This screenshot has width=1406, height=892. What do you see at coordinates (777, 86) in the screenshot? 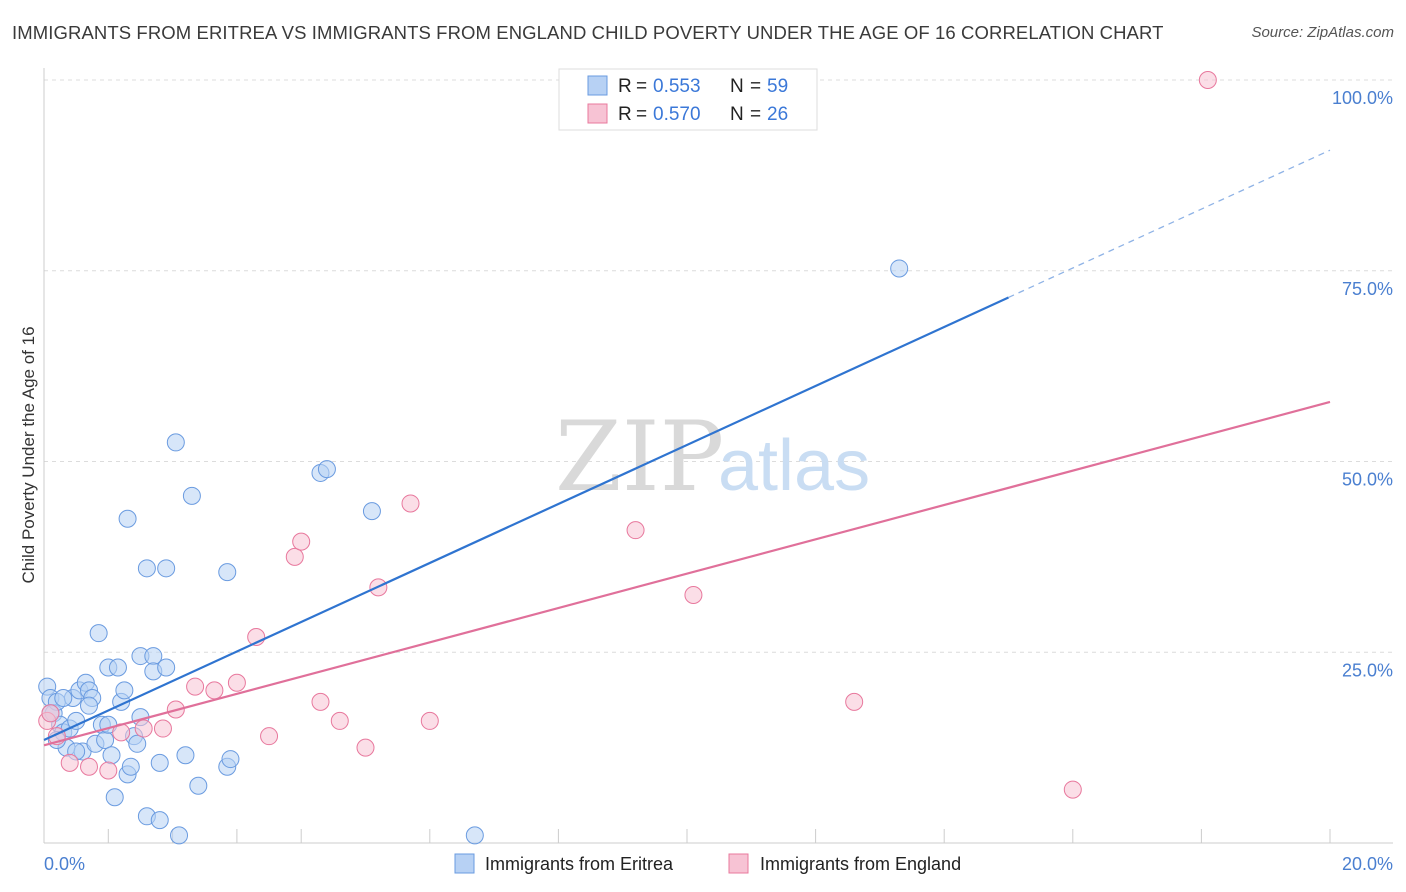
I see `legend-n-eritrea: 59` at bounding box center [777, 86].